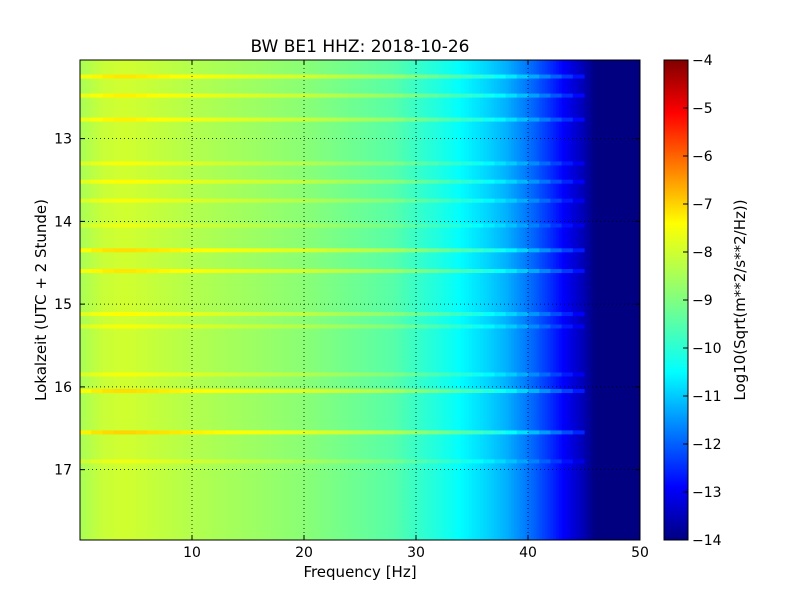 The image size is (800, 600). Describe the element at coordinates (707, 493) in the screenshot. I see `colorbar-tick-label: −13` at that location.